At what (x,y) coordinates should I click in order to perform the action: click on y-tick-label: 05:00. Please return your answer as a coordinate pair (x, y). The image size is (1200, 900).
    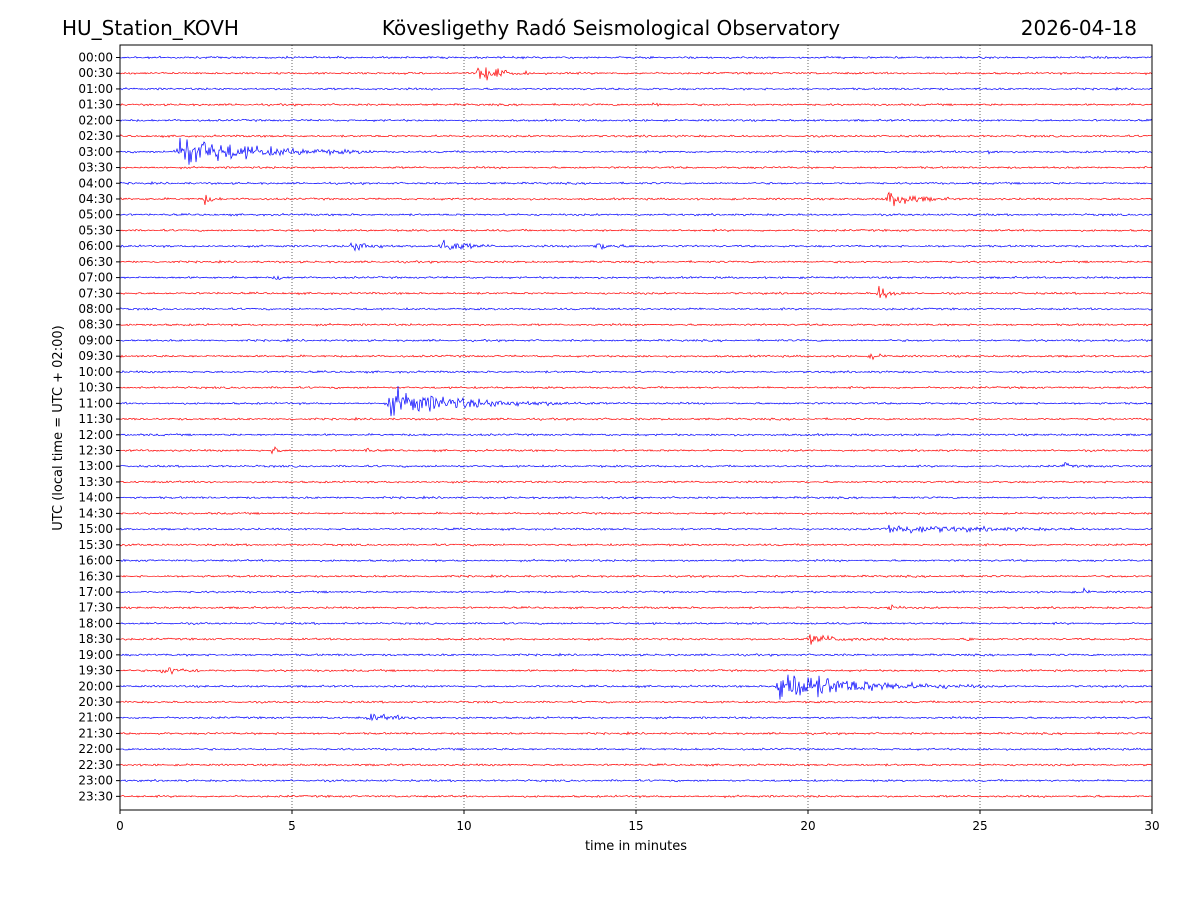
    Looking at the image, I should click on (95, 215).